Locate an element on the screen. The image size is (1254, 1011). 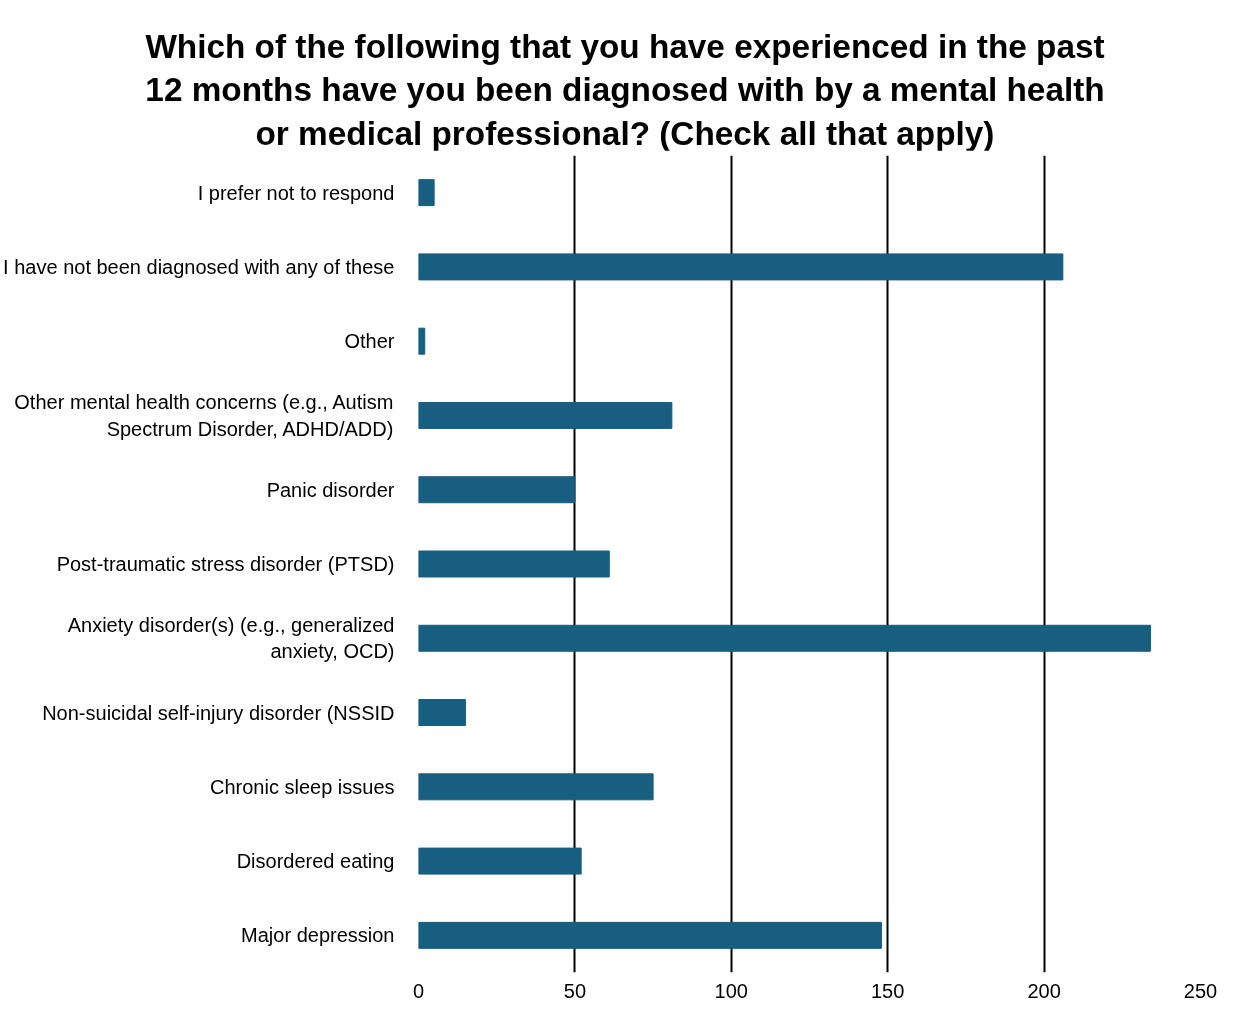
x-tick-label: 150 is located at coordinates (888, 990).